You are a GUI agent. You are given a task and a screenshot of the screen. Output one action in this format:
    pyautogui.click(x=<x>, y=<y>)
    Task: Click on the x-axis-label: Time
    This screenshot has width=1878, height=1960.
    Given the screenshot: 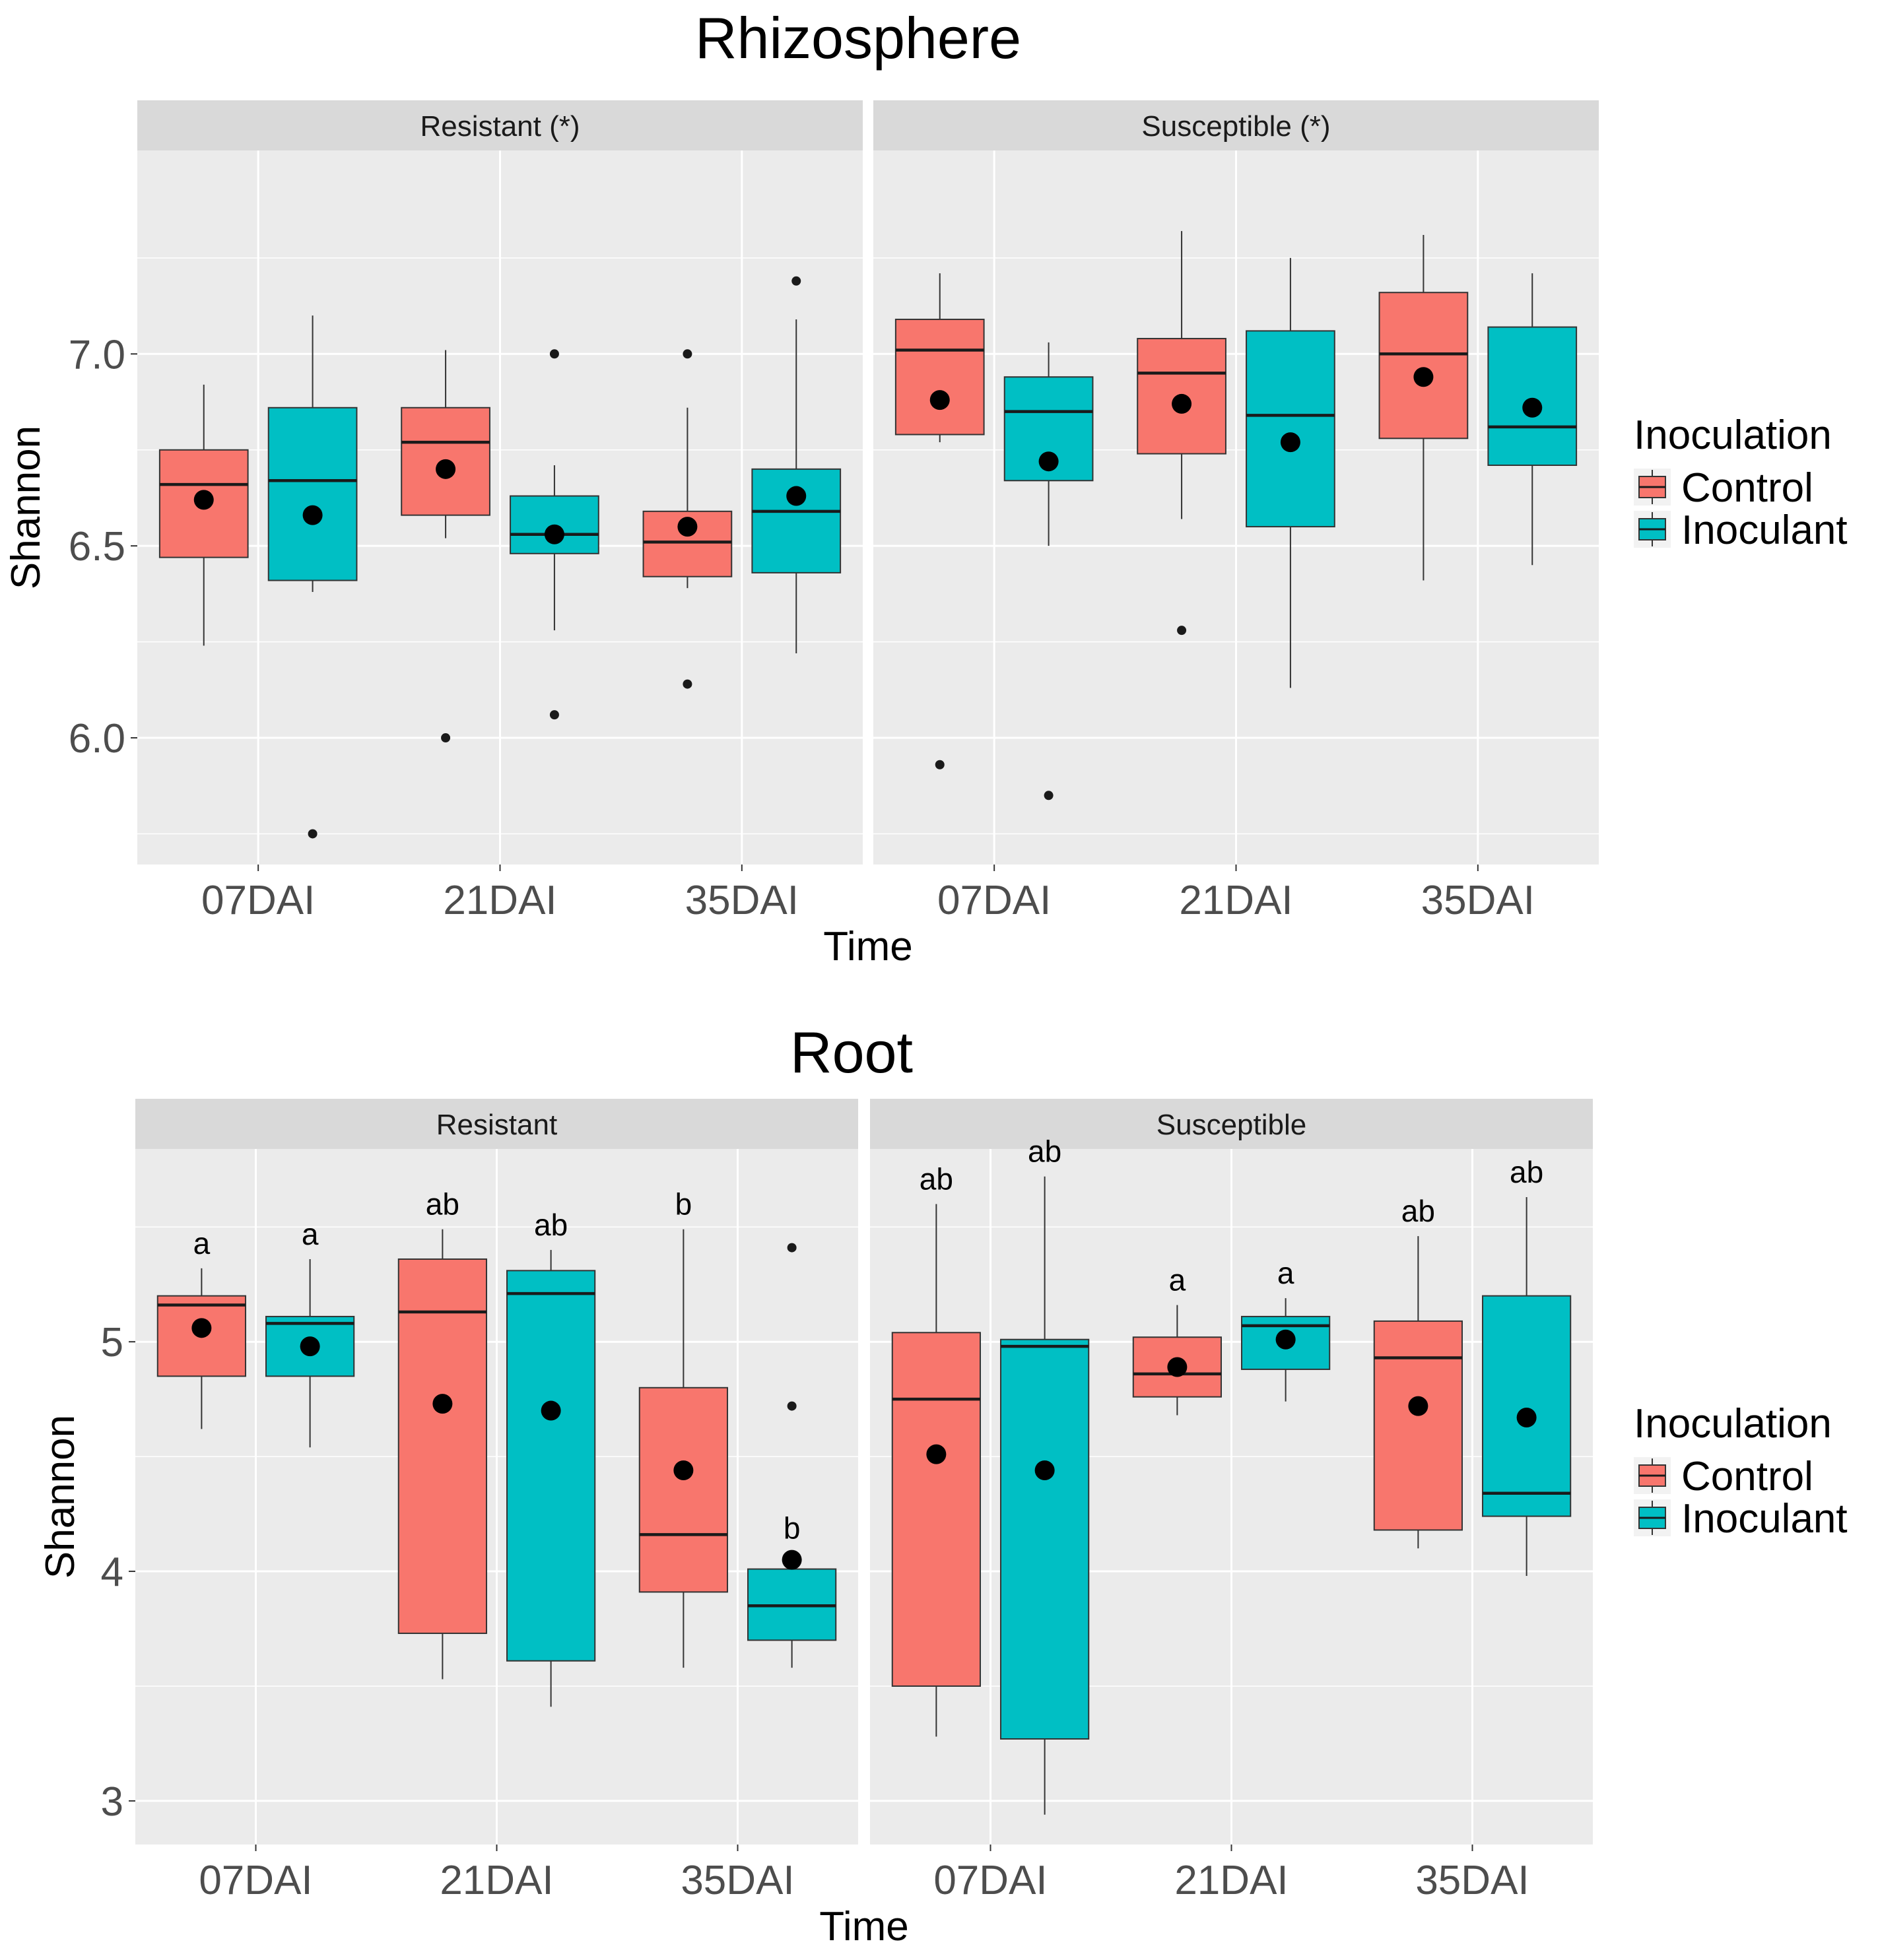 What is the action you would take?
    pyautogui.click(x=868, y=946)
    